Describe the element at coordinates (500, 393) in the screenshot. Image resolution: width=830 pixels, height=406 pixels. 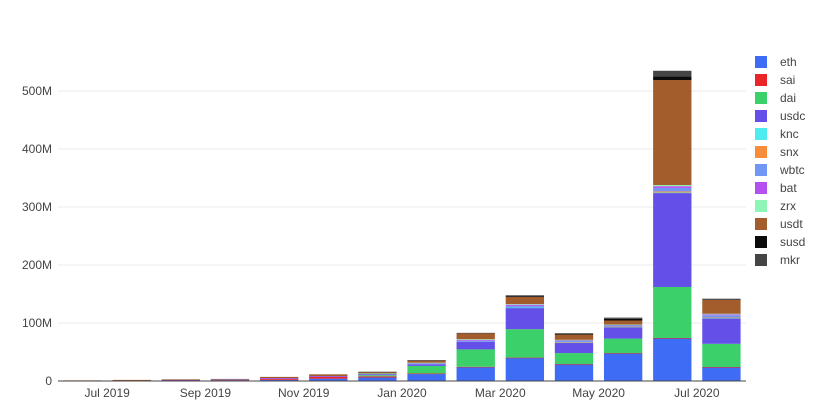
I see `x-tick-label: Mar 2020` at that location.